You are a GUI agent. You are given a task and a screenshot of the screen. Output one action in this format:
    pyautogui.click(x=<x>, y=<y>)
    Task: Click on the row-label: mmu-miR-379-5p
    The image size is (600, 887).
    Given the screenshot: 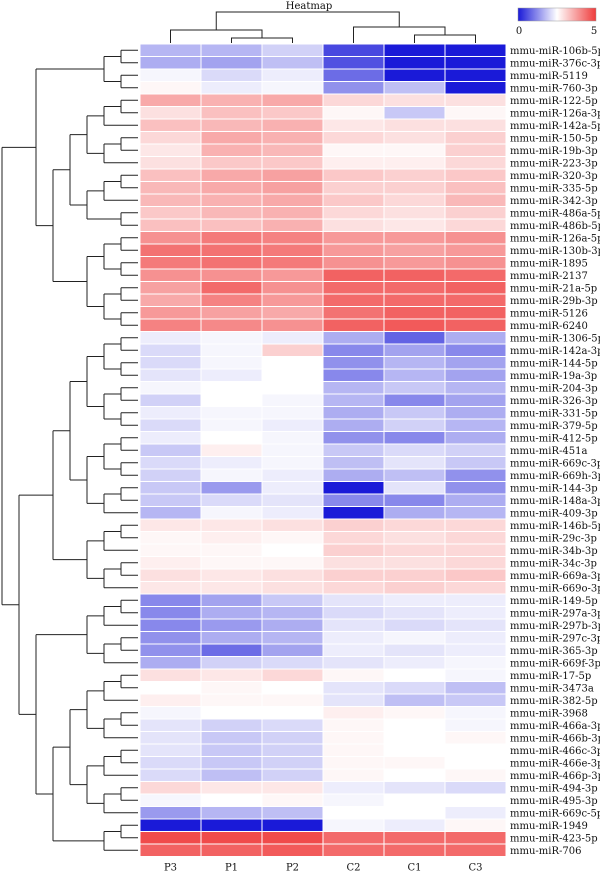 What is the action you would take?
    pyautogui.click(x=554, y=426)
    